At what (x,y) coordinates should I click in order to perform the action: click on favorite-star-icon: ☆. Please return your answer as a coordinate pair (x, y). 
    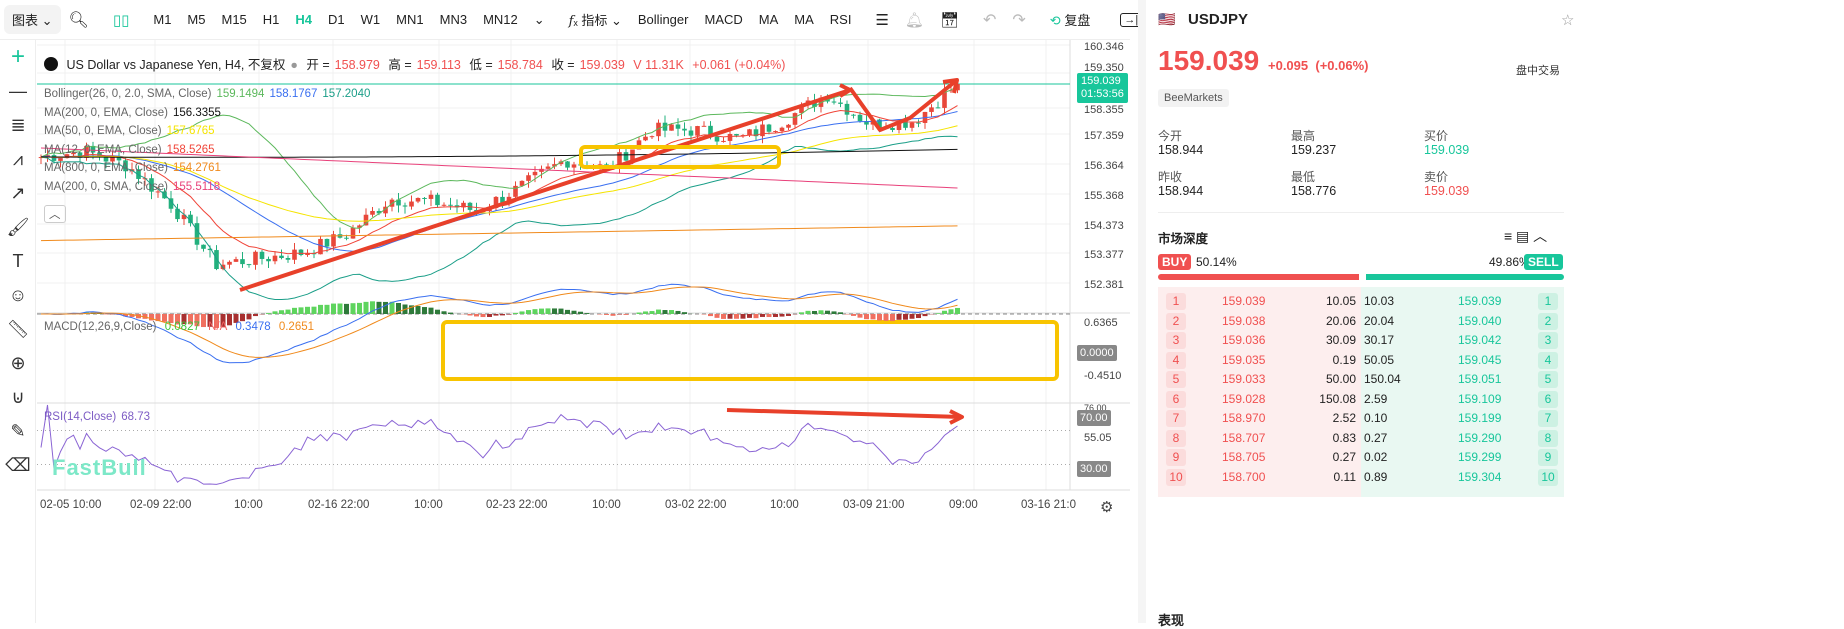
    Looking at the image, I should click on (1567, 20).